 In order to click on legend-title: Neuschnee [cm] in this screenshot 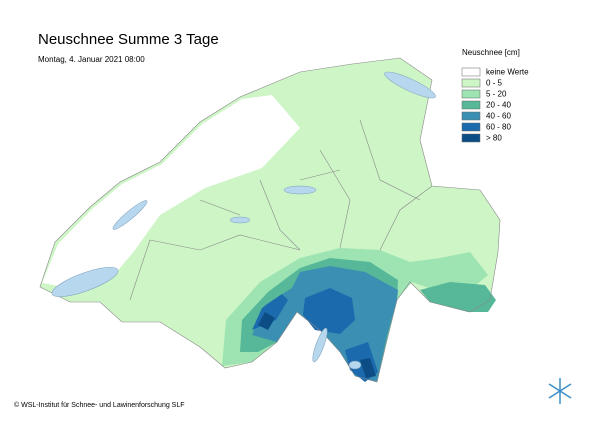, I will do `click(491, 52)`.